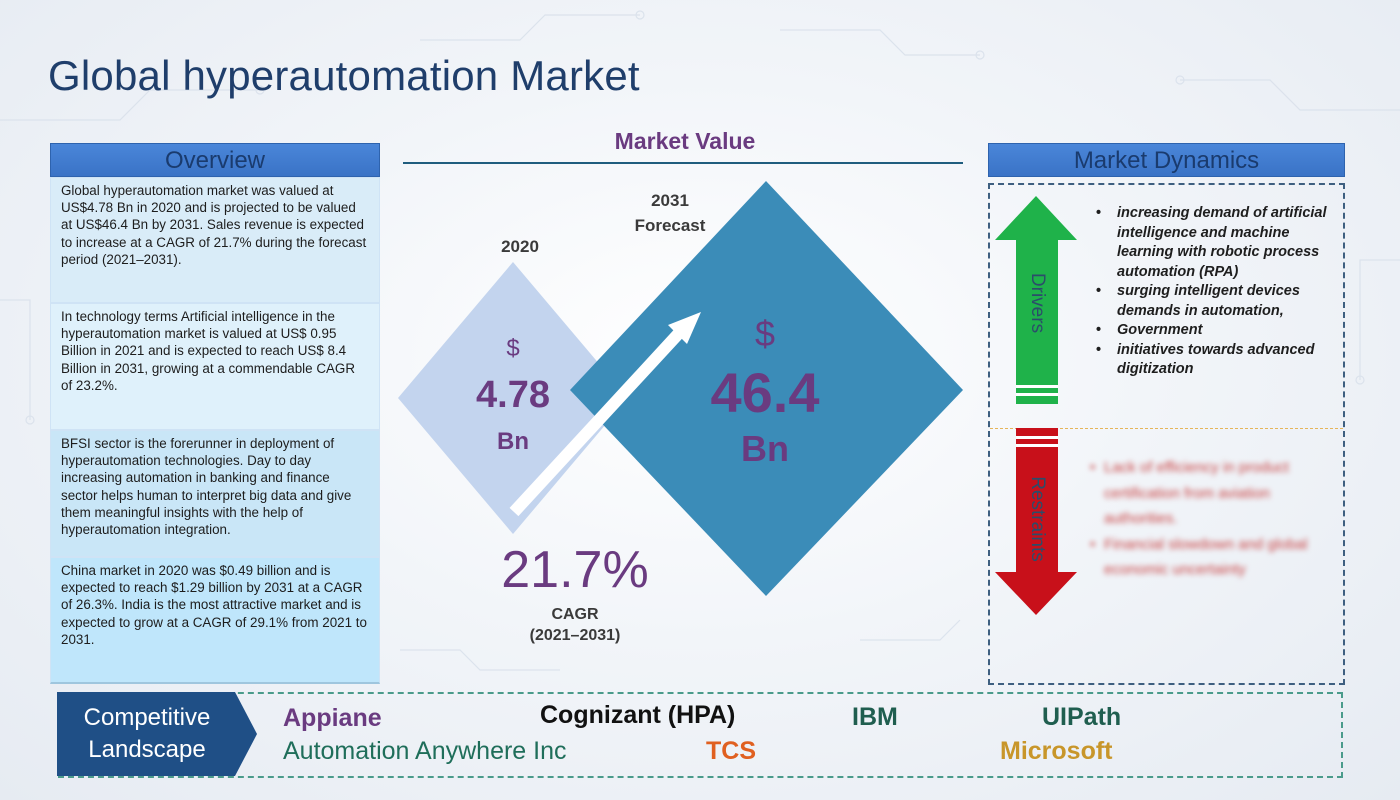 The height and width of the screenshot is (800, 1400). I want to click on overview-header: Overview, so click(215, 160).